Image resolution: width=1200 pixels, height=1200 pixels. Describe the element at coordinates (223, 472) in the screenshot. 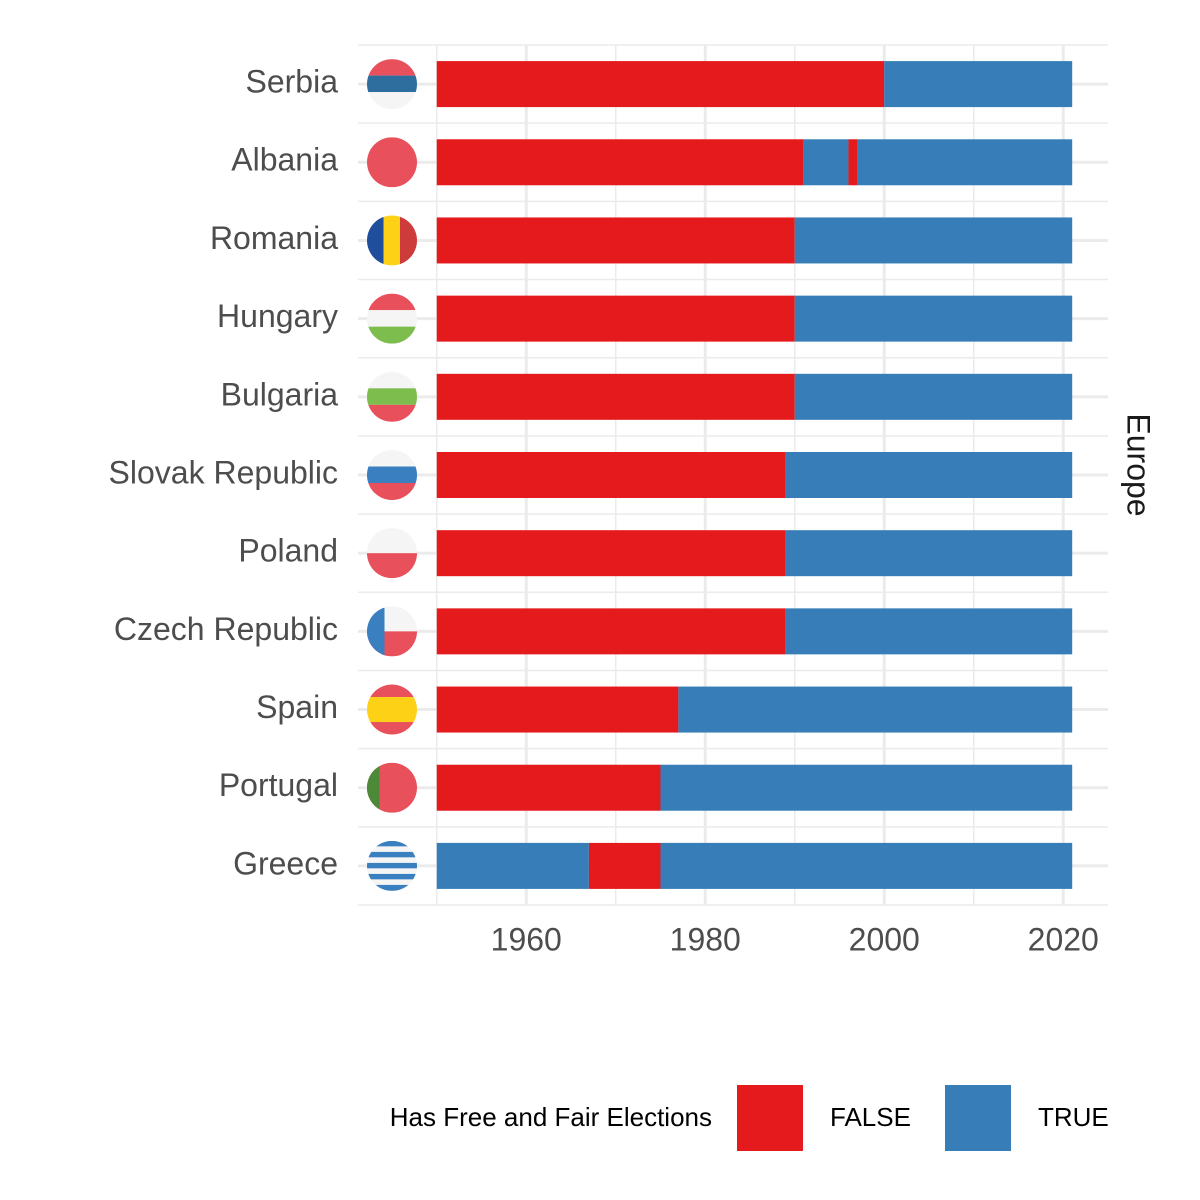

I see `y-tick-label: Slovak Republic` at that location.